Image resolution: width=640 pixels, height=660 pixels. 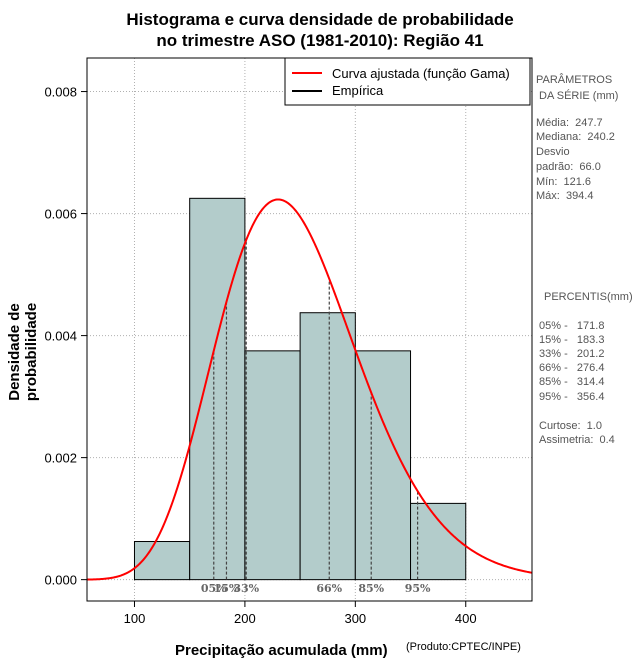 What do you see at coordinates (355, 618) in the screenshot?
I see `x-tick-label: 300` at bounding box center [355, 618].